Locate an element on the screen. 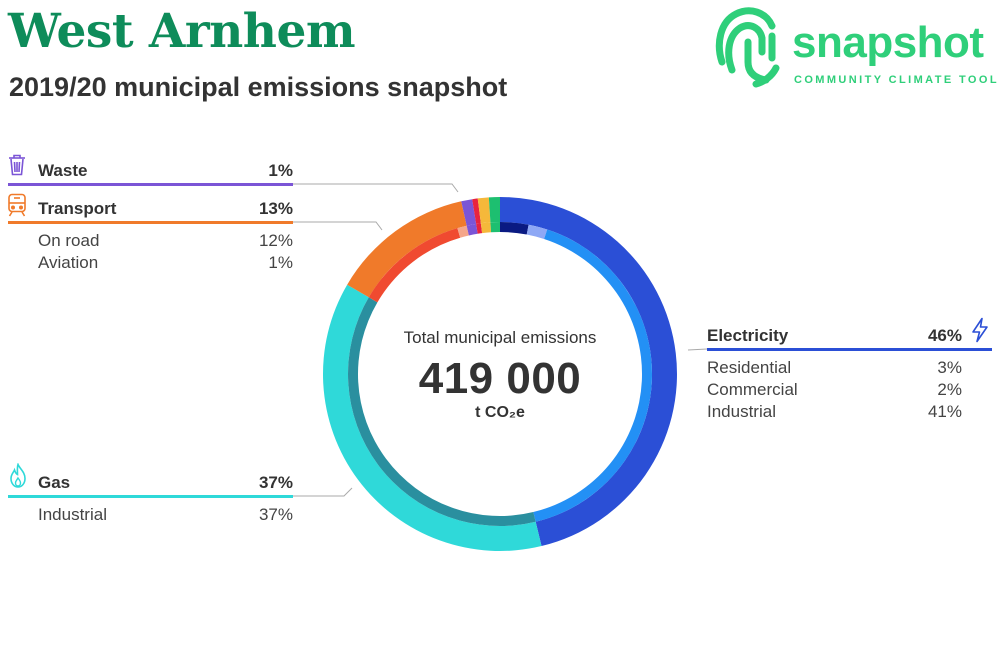 The image size is (1000, 670). transport-on-road-segment is located at coordinates (414, 265).